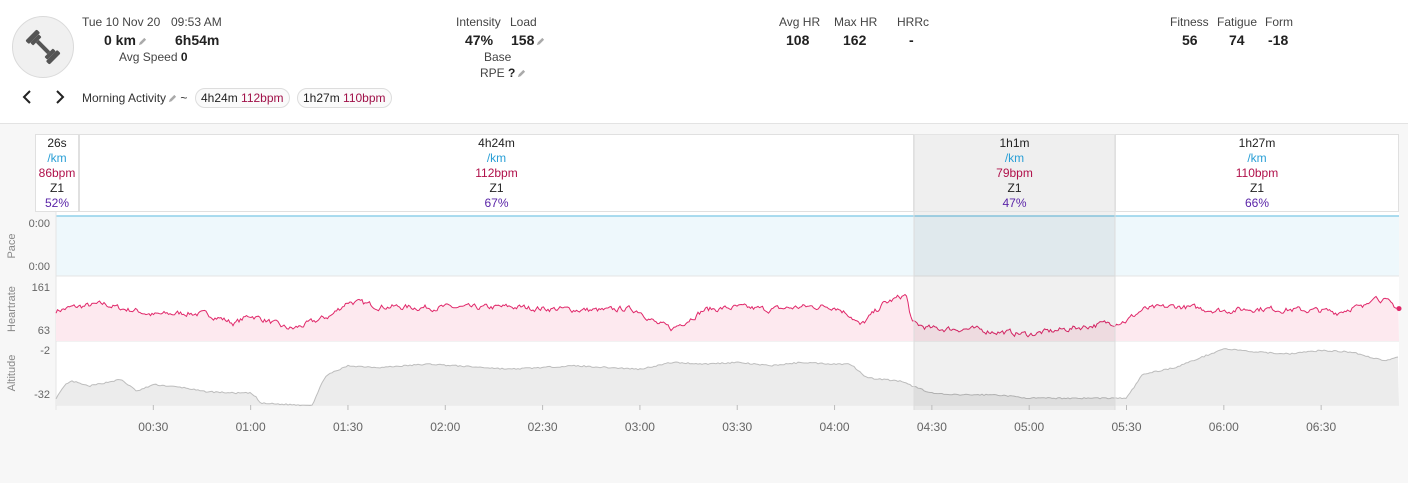 The height and width of the screenshot is (483, 1408). What do you see at coordinates (197, 40) in the screenshot?
I see `duration-value: 6h54m` at bounding box center [197, 40].